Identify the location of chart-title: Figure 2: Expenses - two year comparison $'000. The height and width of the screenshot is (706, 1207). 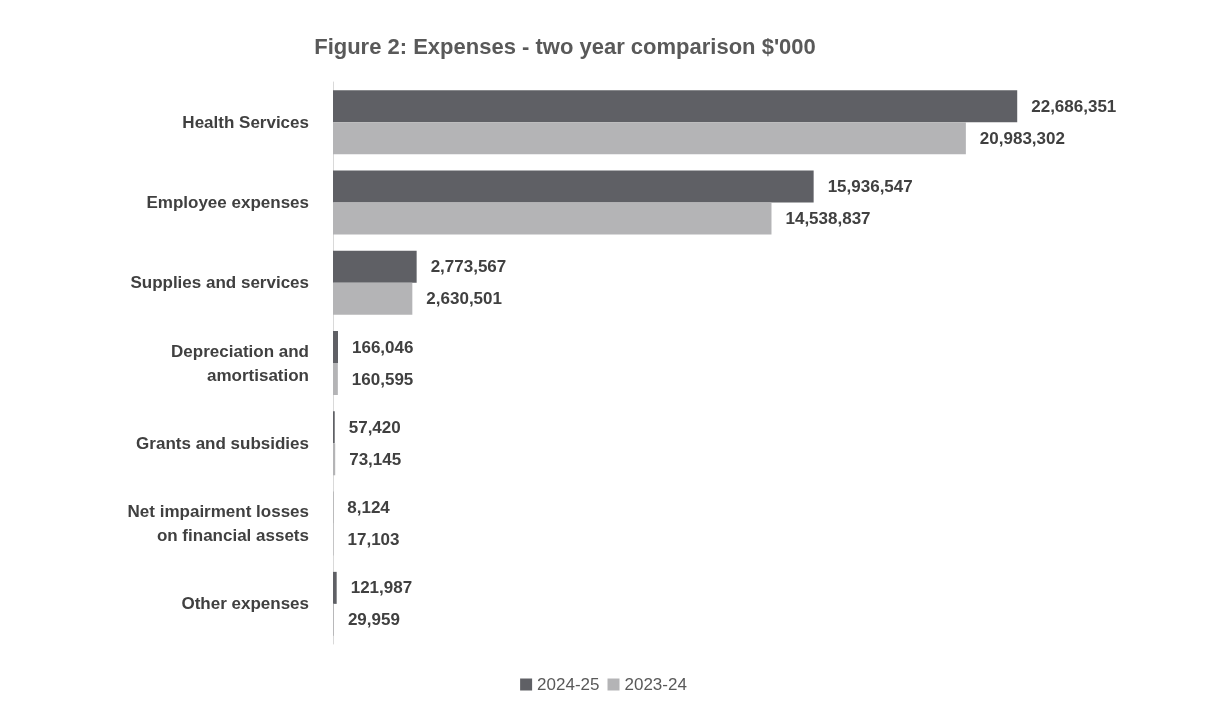
(565, 46).